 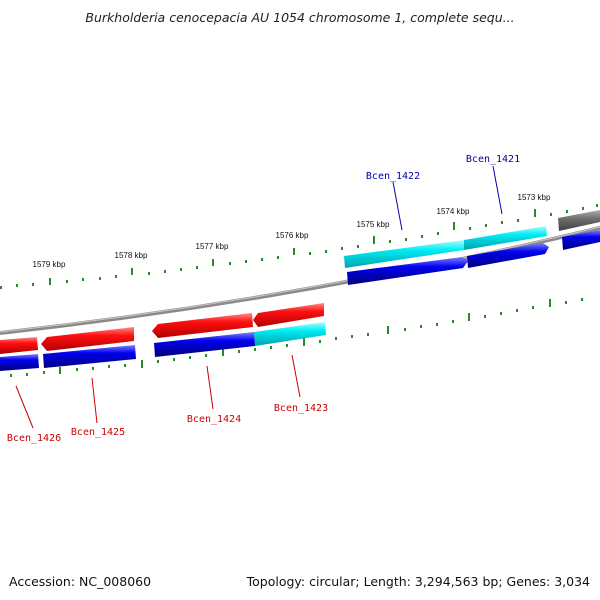 What do you see at coordinates (579, 220) in the screenshot?
I see `gene-gray` at bounding box center [579, 220].